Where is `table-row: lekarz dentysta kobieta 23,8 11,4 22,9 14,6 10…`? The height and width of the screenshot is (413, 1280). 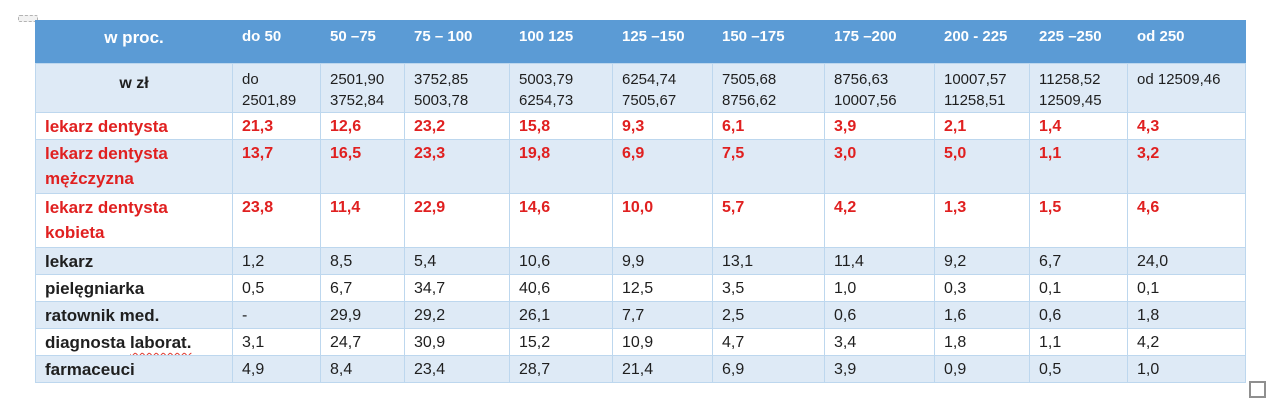
table-row: lekarz dentysta kobieta 23,8 11,4 22,9 14,6 10… is located at coordinates (640, 220).